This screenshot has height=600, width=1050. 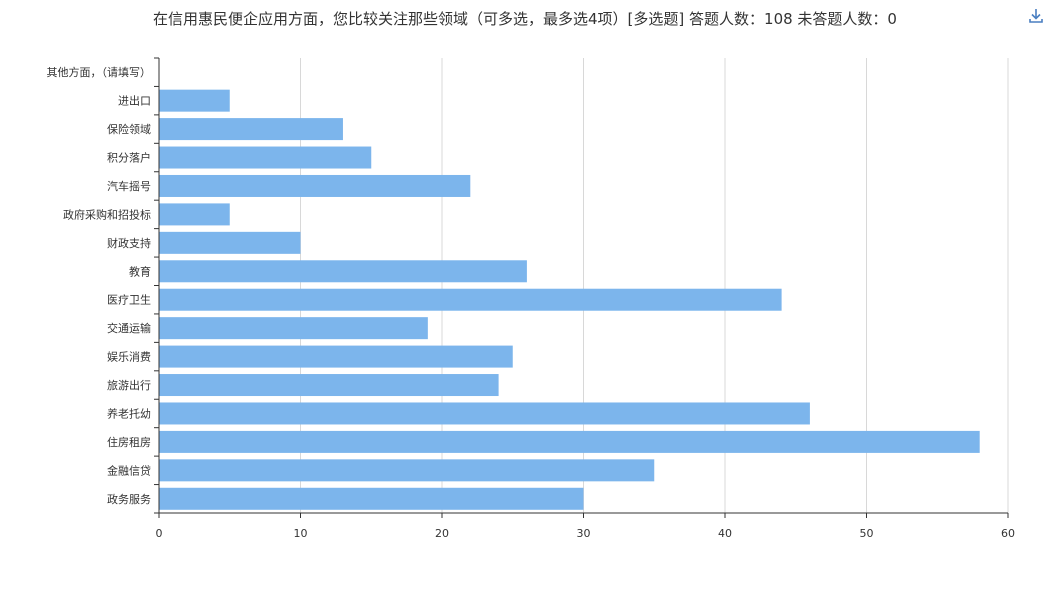 I want to click on x-tick-label: 50, so click(x=867, y=533).